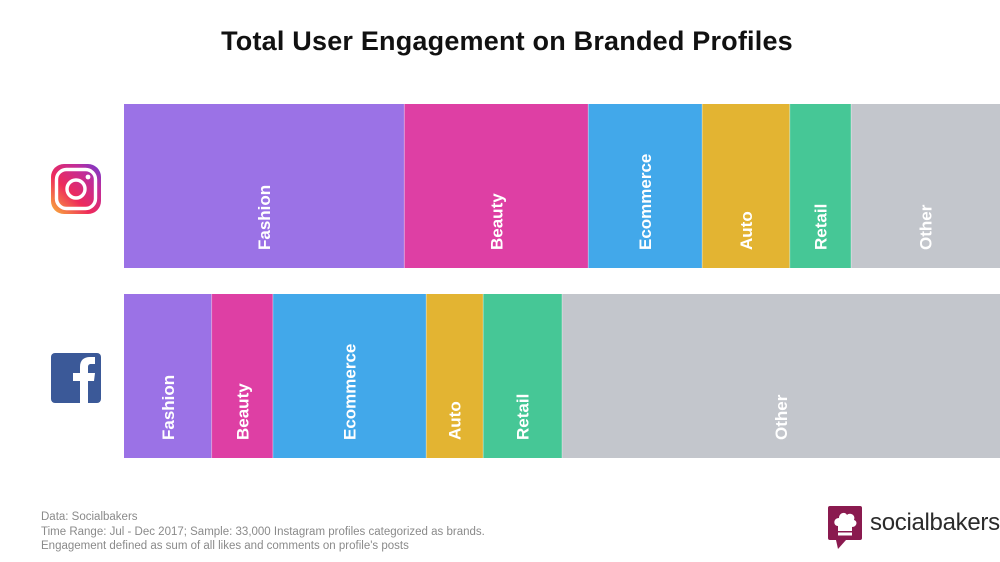  I want to click on facebook-icon, so click(76, 378).